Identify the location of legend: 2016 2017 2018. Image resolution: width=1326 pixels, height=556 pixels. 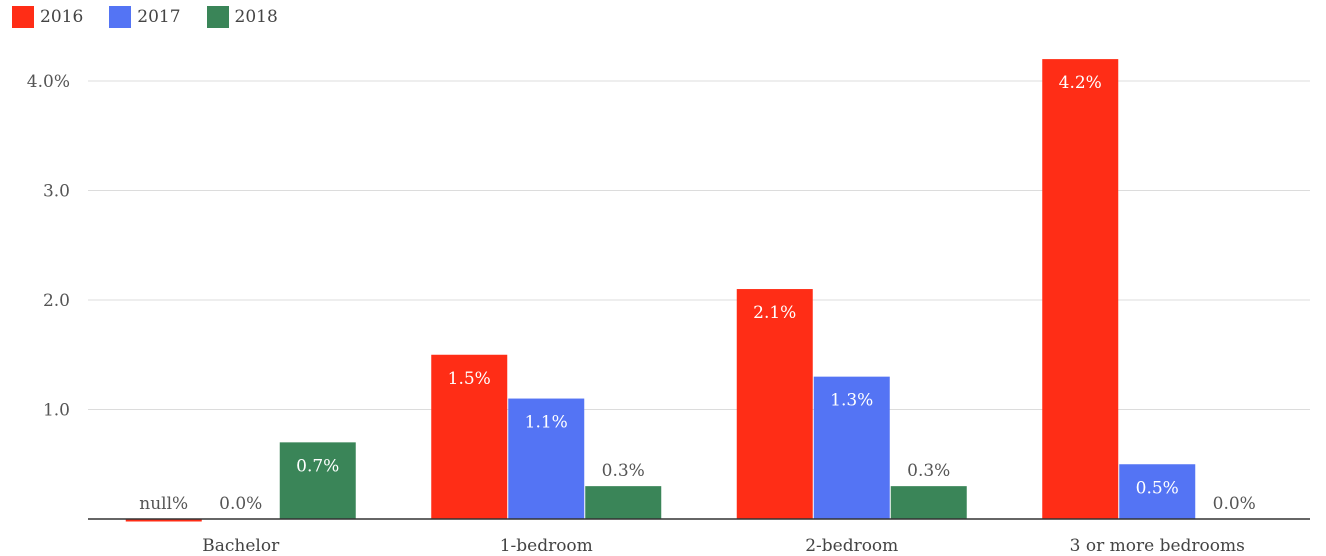
(145, 17).